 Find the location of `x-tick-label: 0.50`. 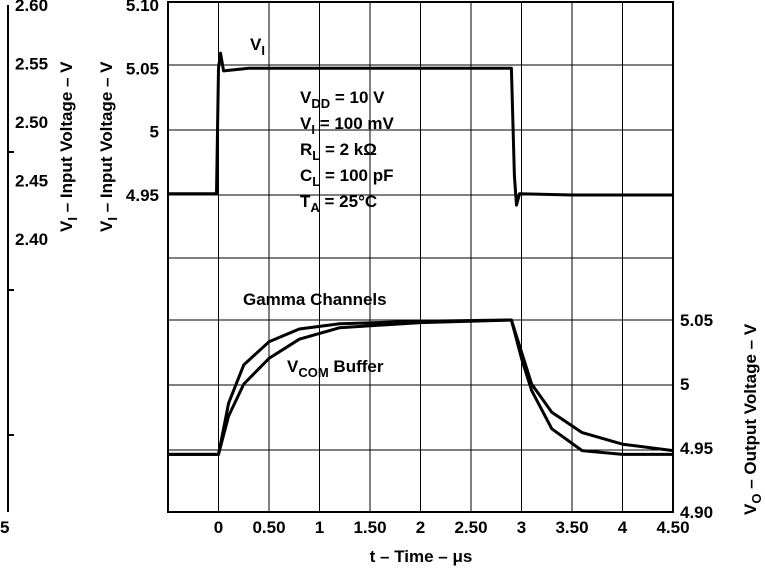

x-tick-label: 0.50 is located at coordinates (268, 527).